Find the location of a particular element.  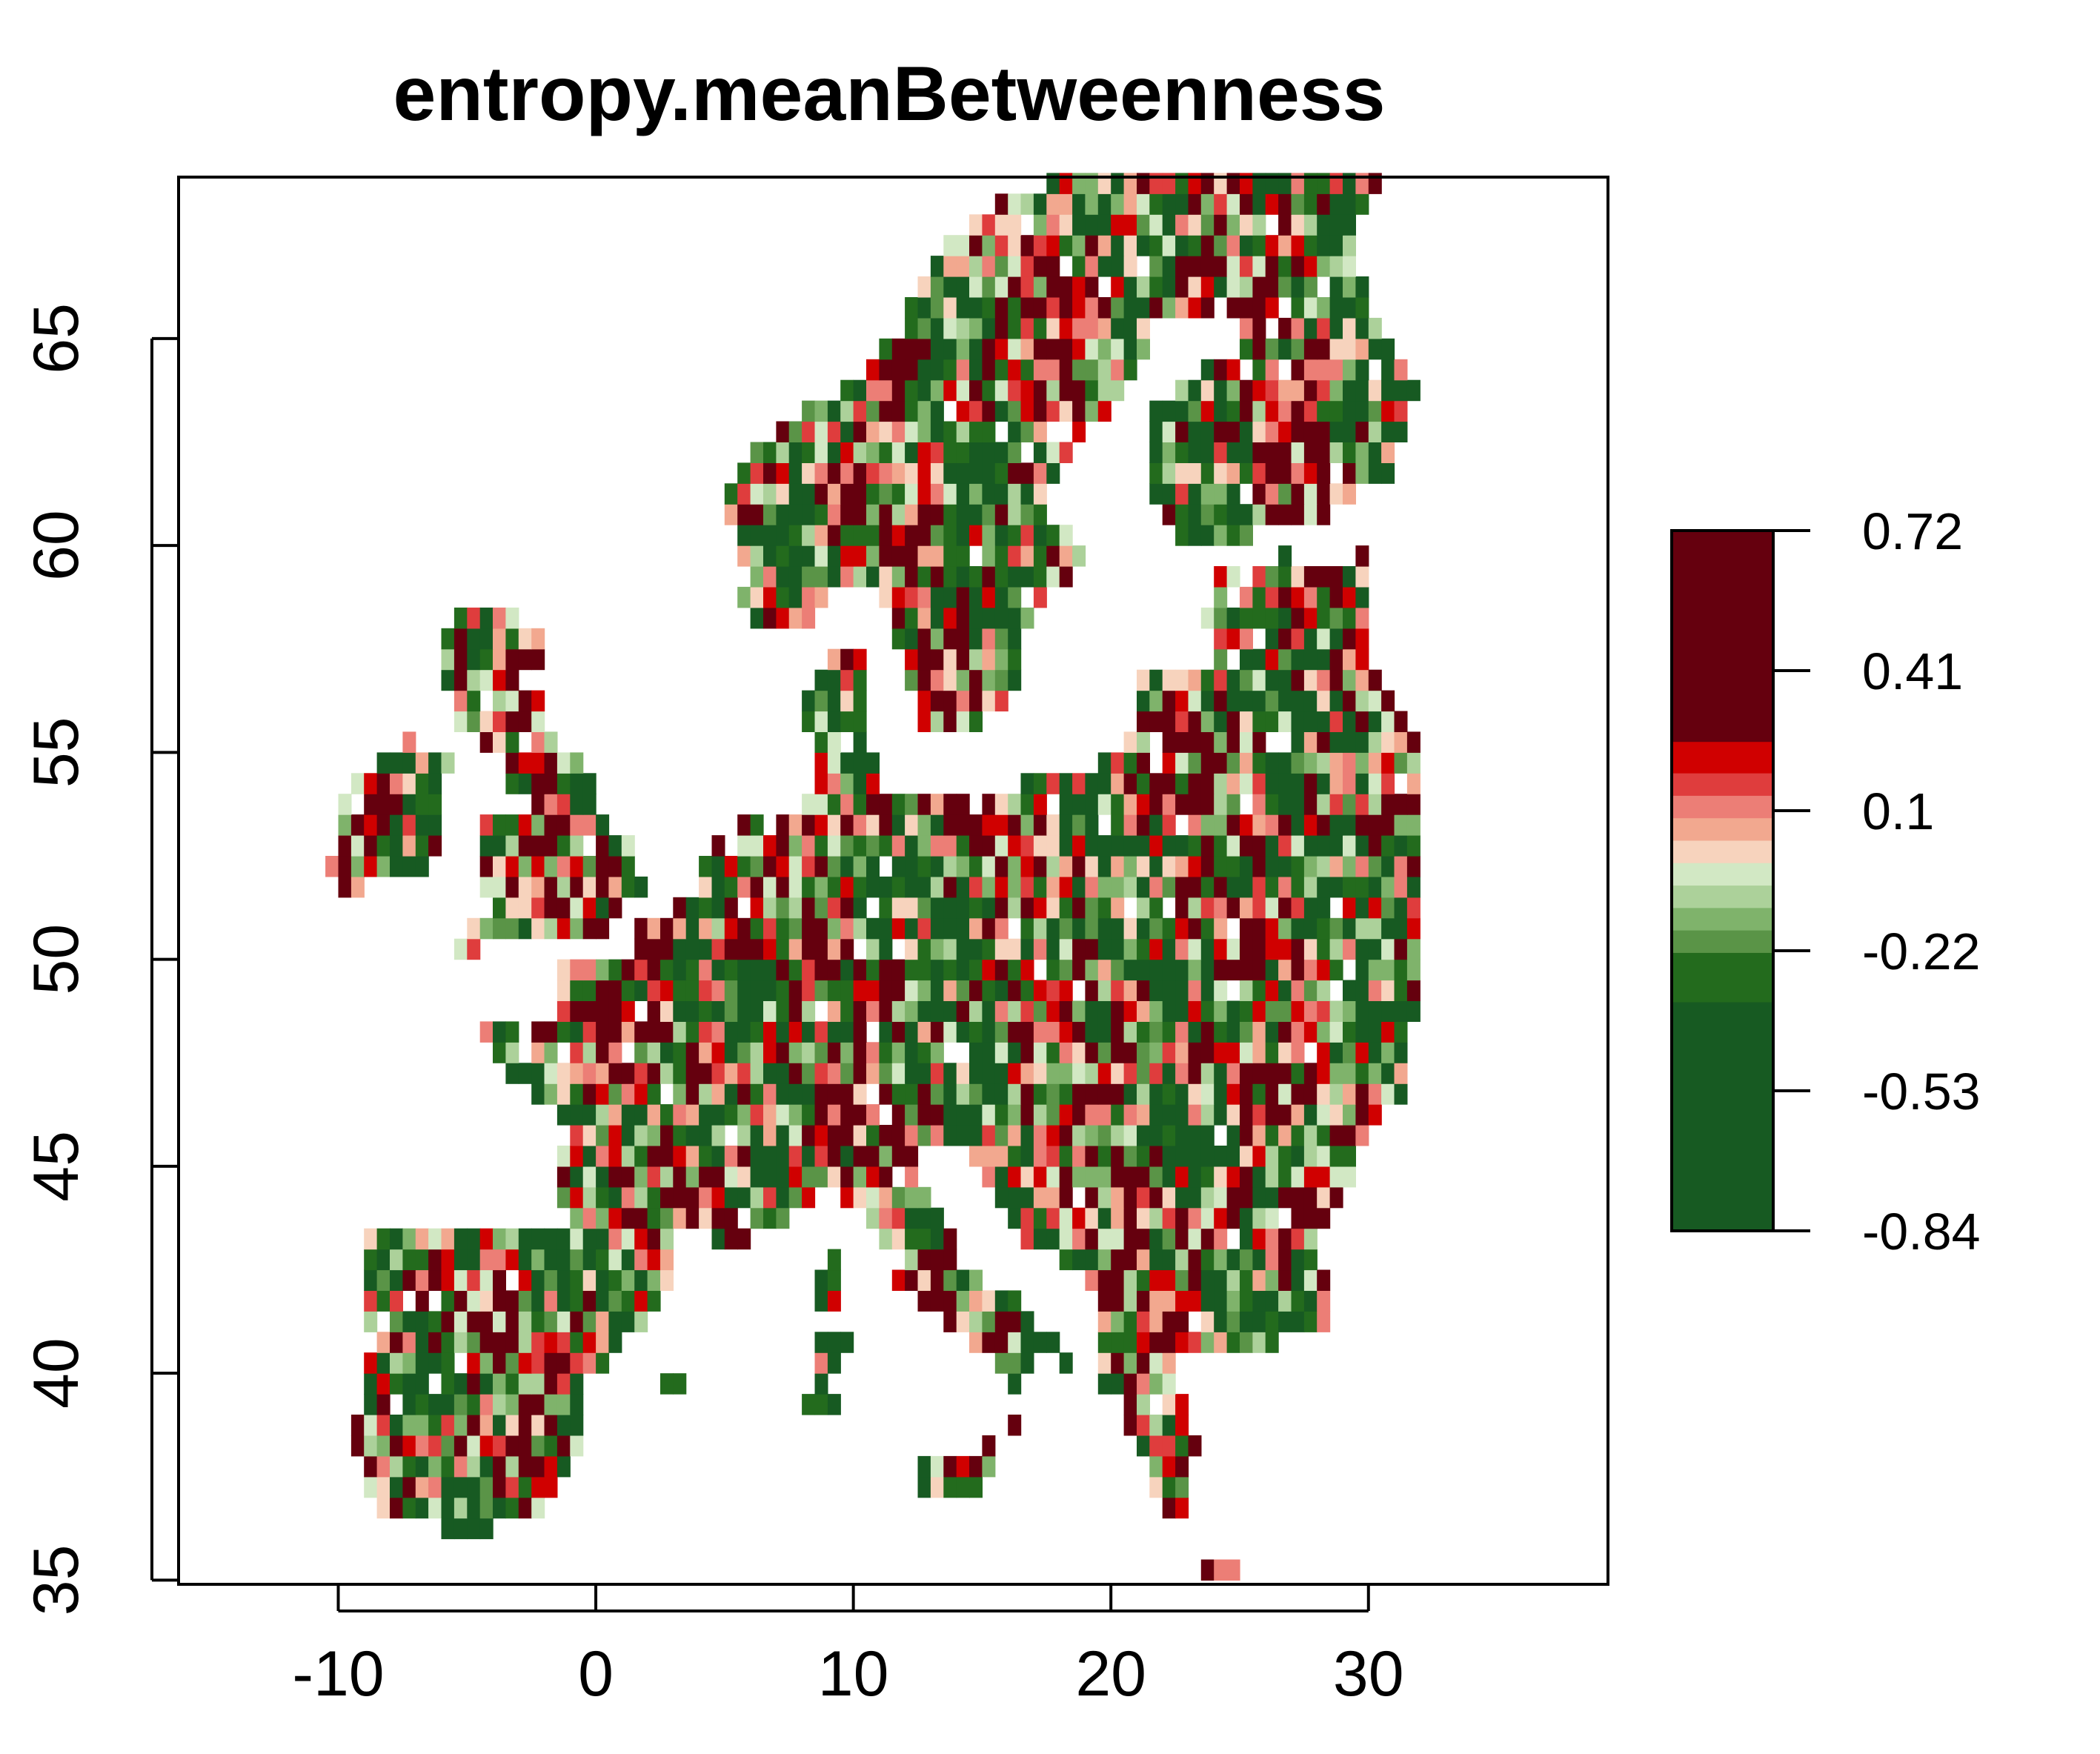

y-tick-label: 40 is located at coordinates (57, 1373).